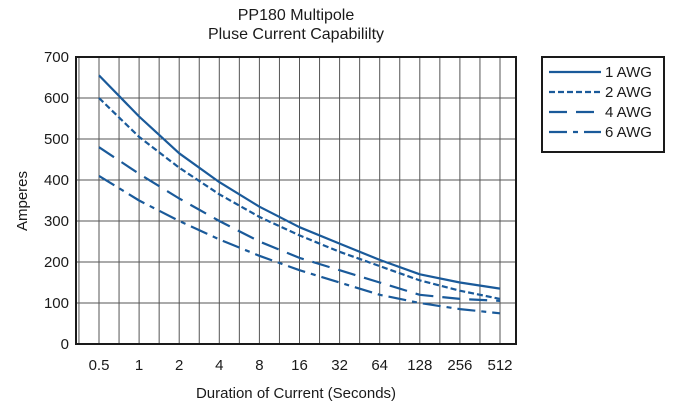  What do you see at coordinates (56, 201) in the screenshot?
I see `y-tick-labels: 0 100 200 300 400 500 600 700` at bounding box center [56, 201].